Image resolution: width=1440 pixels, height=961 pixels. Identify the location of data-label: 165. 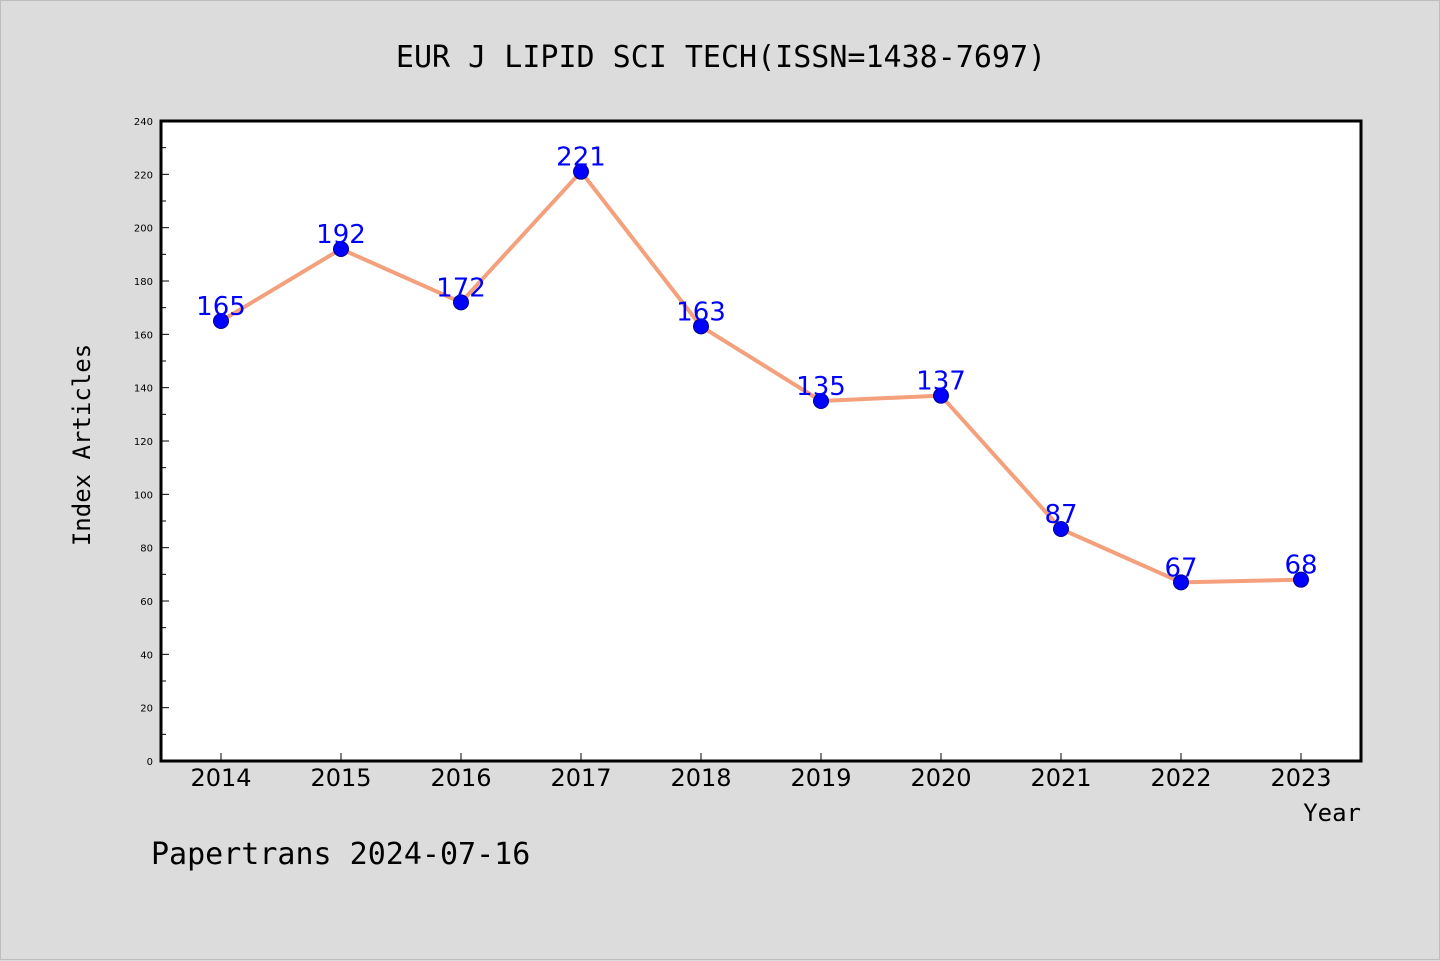
(221, 307).